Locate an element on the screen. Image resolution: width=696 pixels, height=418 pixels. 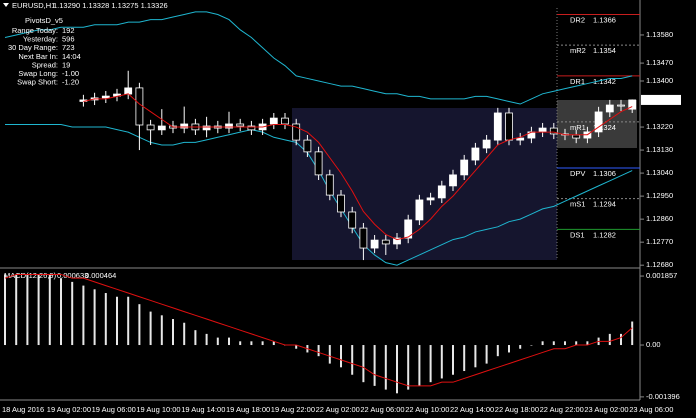
info-label: Yesterday: is located at coordinates (40, 39).